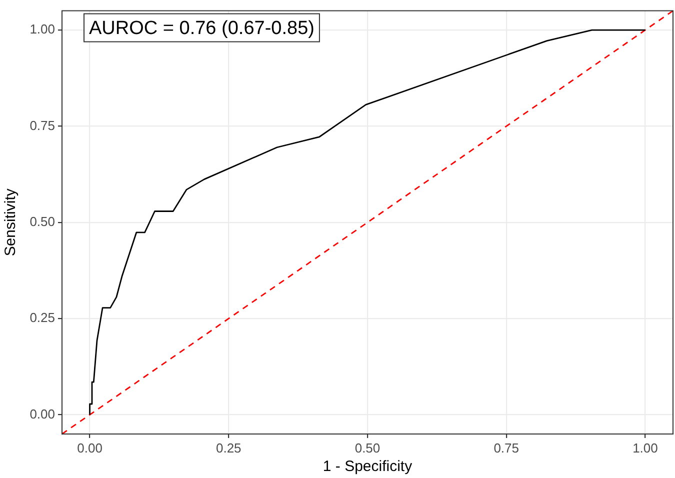  I want to click on y-tick-label: 0.25, so click(42, 318).